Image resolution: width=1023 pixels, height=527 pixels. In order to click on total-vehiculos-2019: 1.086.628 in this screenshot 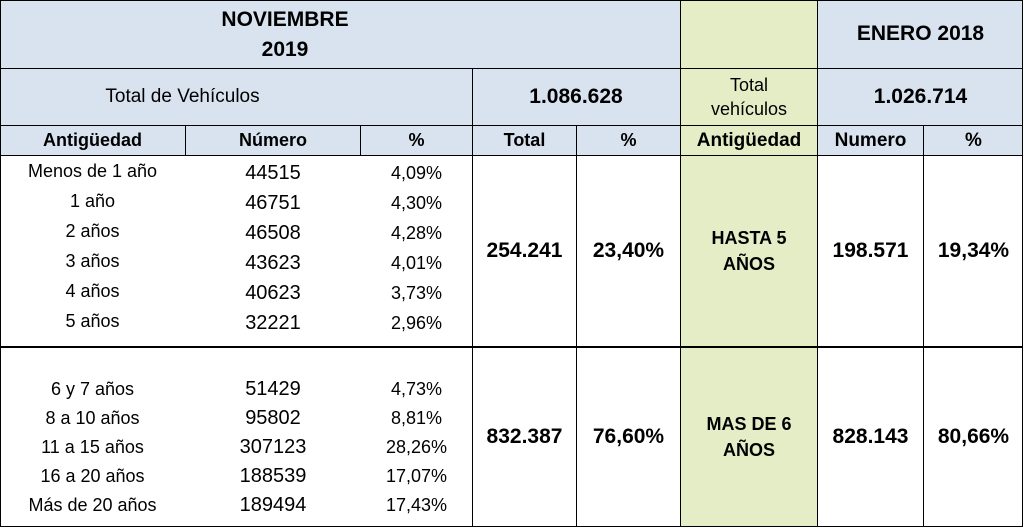, I will do `click(576, 96)`.